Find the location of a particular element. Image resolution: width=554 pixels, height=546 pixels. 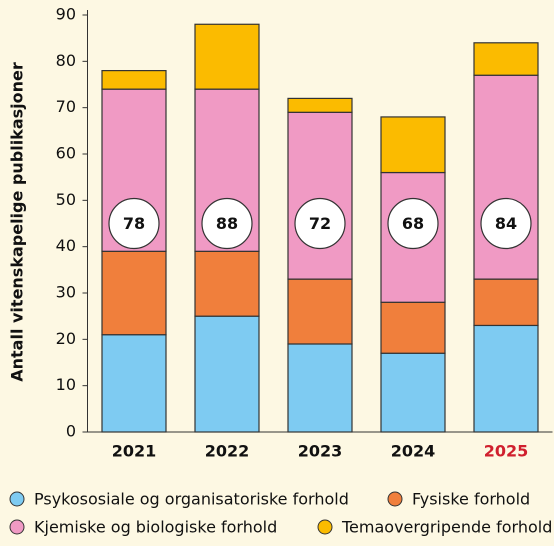

y-tick-label: 20 is located at coordinates (66, 338).